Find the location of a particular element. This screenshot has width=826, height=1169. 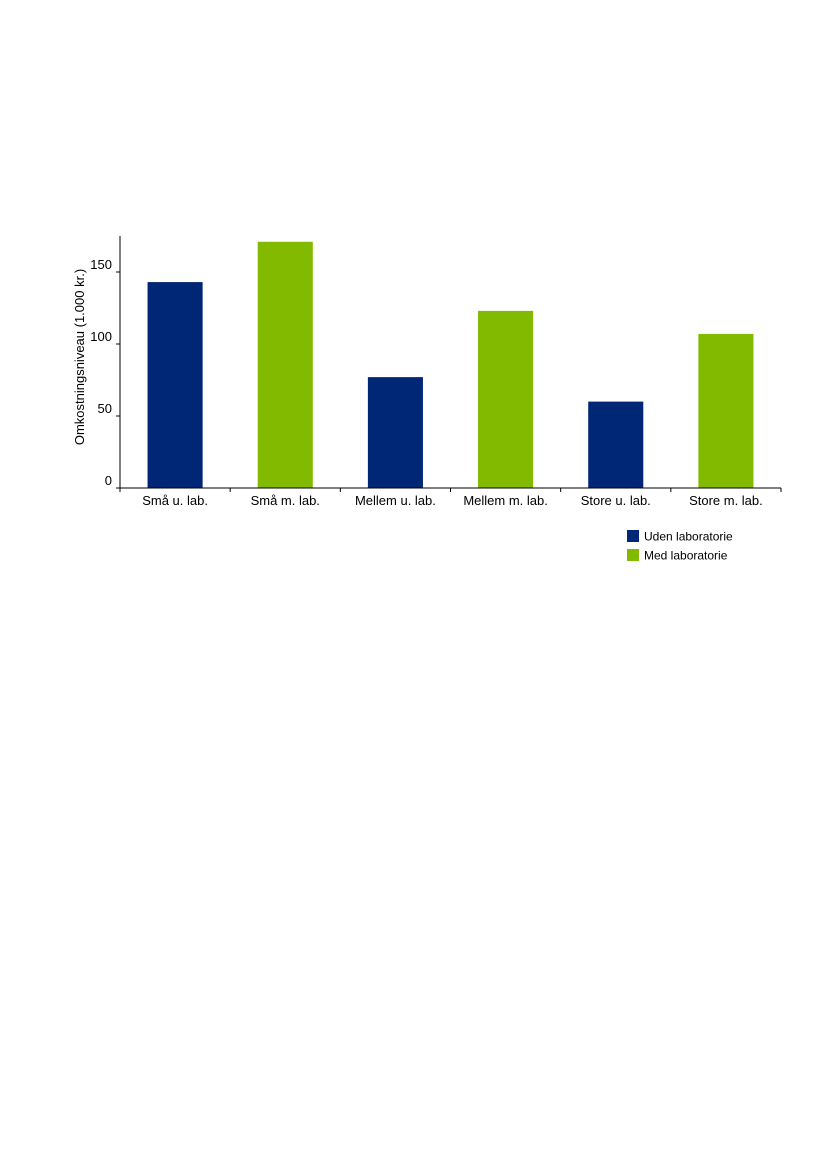

x-tick-label-1: Små m. lab. is located at coordinates (285, 500).